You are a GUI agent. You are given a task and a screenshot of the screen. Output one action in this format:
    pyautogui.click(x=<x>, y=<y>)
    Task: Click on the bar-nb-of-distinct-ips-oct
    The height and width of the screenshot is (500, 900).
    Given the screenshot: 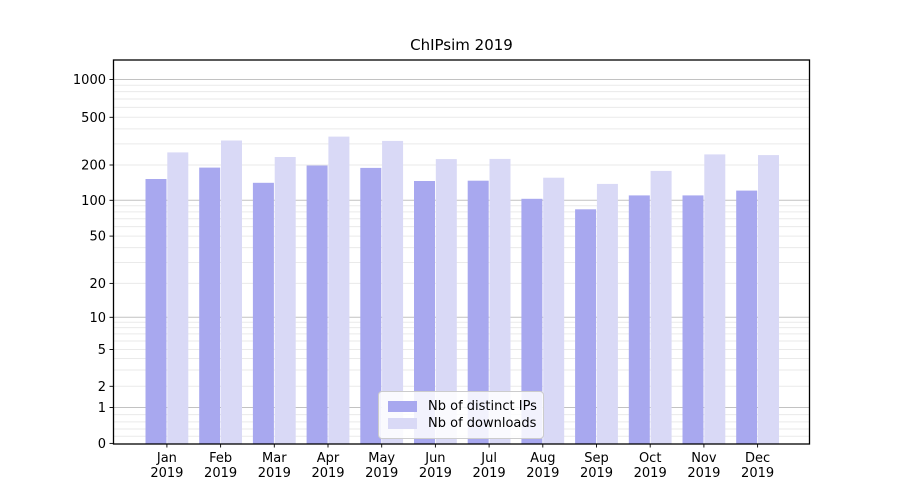 What is the action you would take?
    pyautogui.click(x=639, y=319)
    